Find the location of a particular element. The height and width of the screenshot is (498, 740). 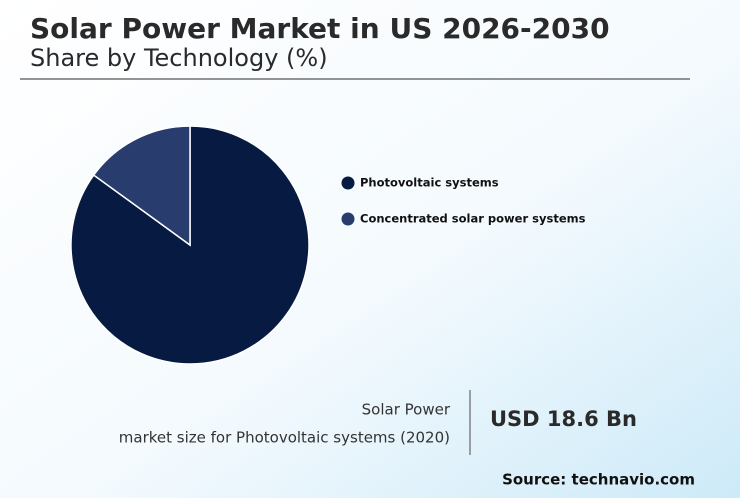

pie-slice is located at coordinates (141, 186).